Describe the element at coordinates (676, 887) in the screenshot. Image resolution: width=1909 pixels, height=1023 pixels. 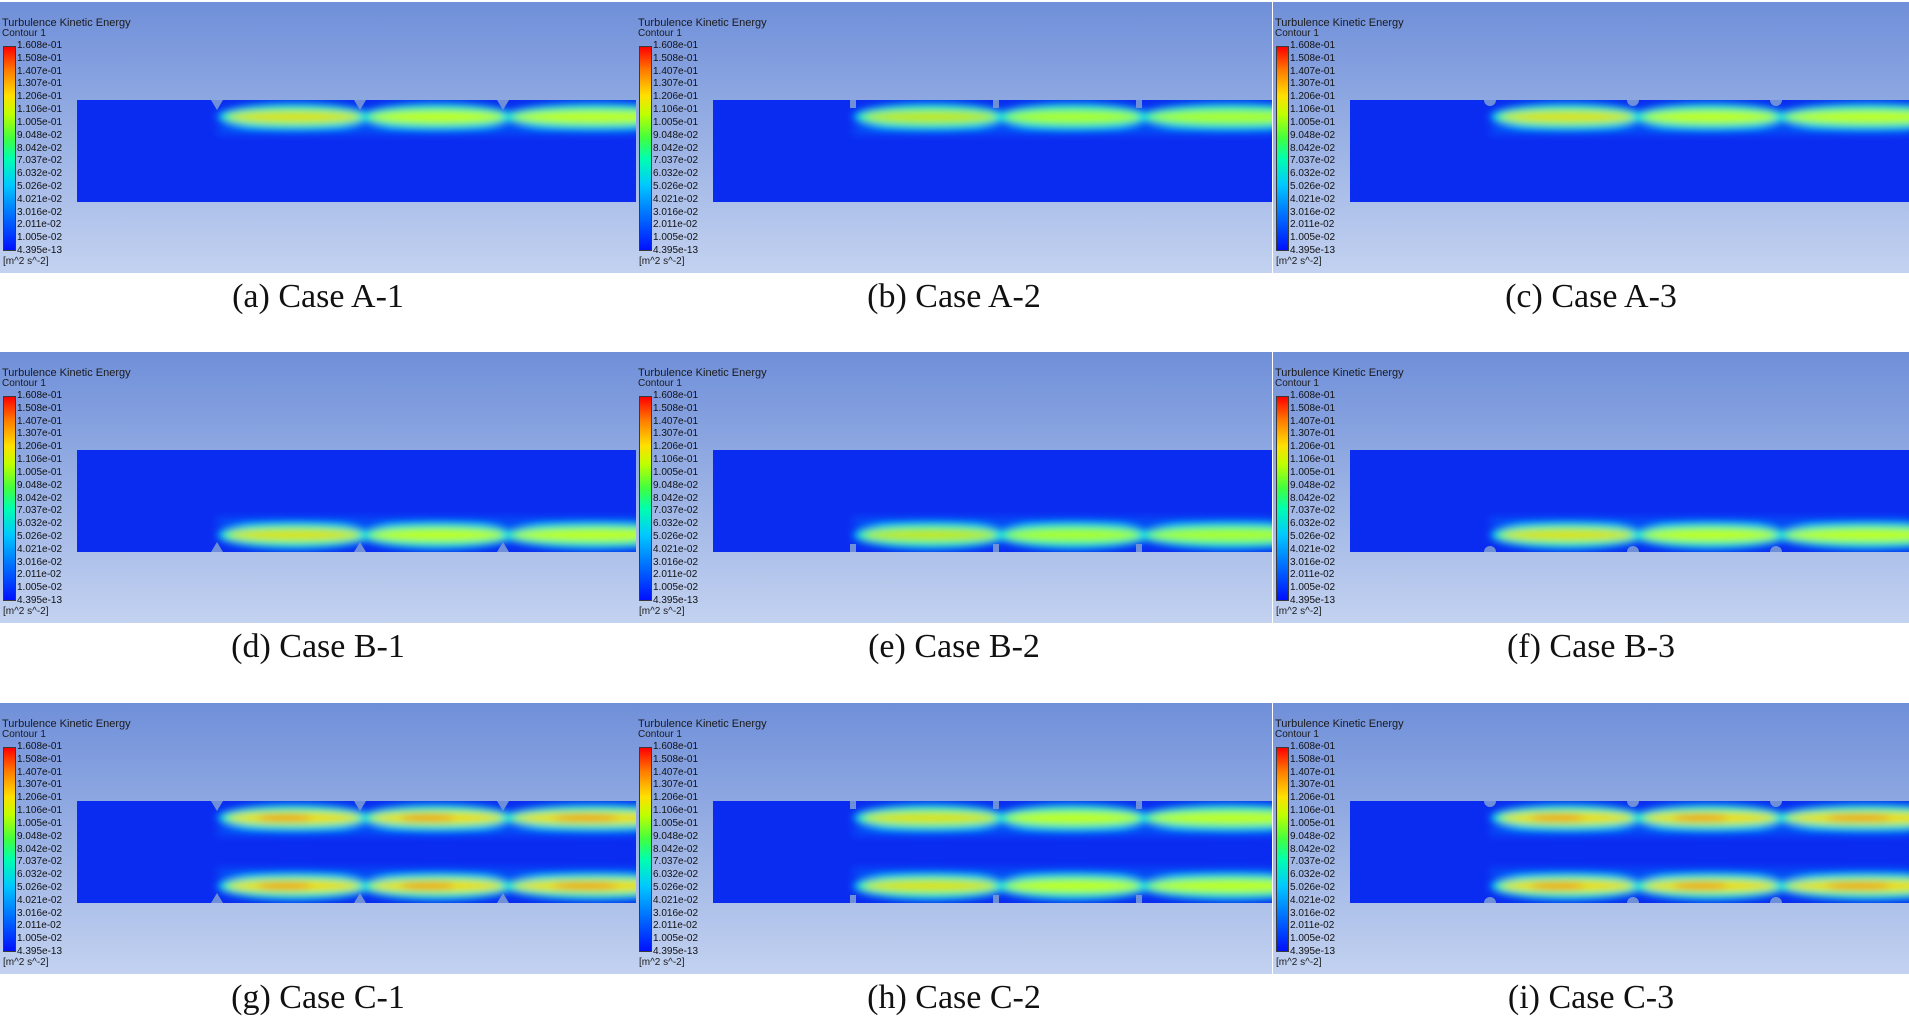
I see `legend-tick-label: 5.026e-02` at that location.